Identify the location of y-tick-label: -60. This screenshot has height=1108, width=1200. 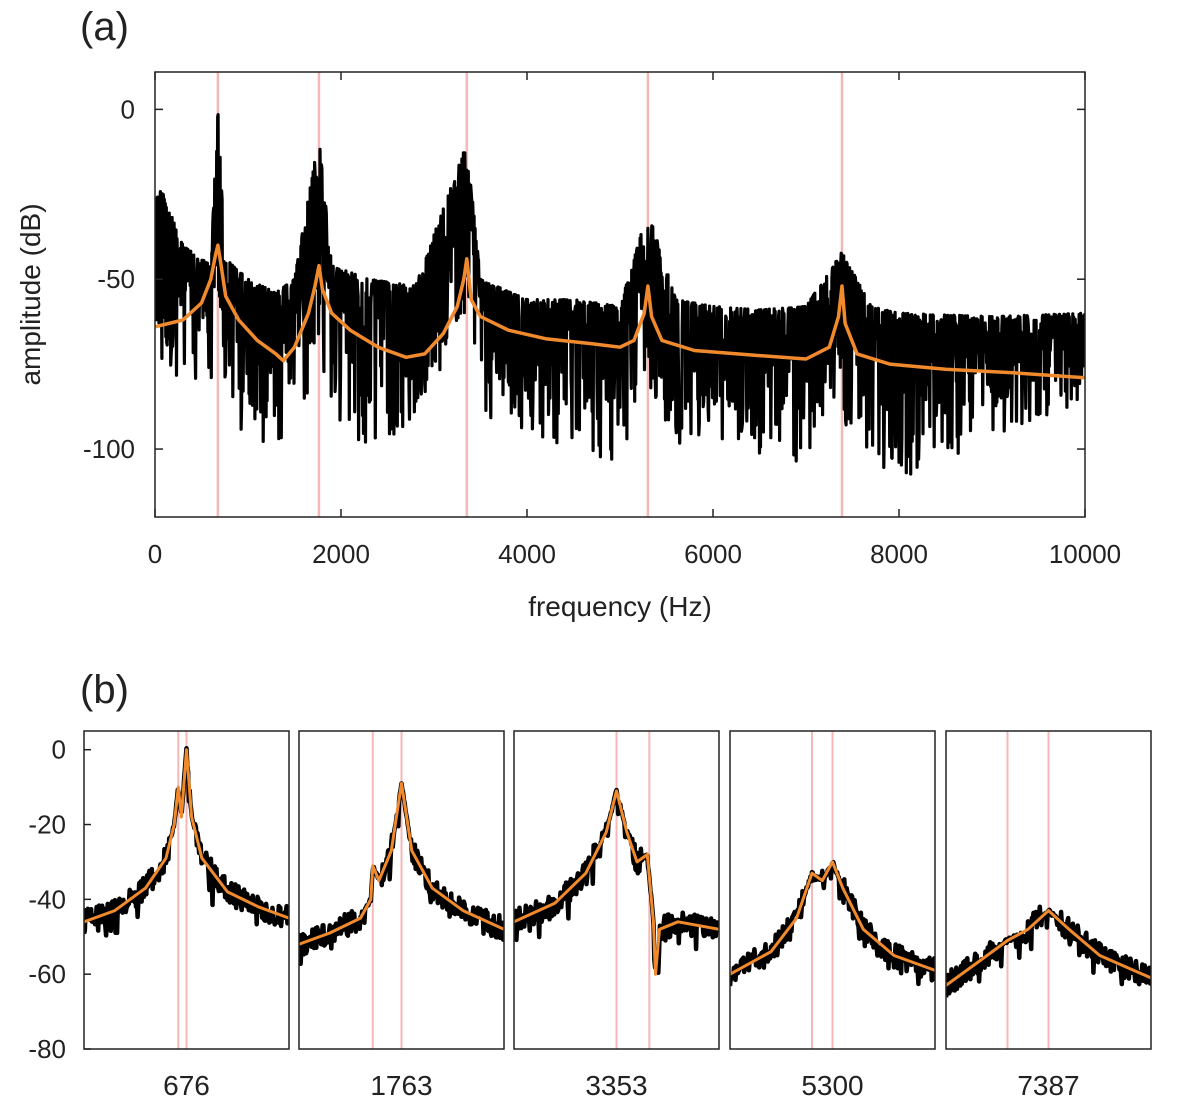
(47, 974).